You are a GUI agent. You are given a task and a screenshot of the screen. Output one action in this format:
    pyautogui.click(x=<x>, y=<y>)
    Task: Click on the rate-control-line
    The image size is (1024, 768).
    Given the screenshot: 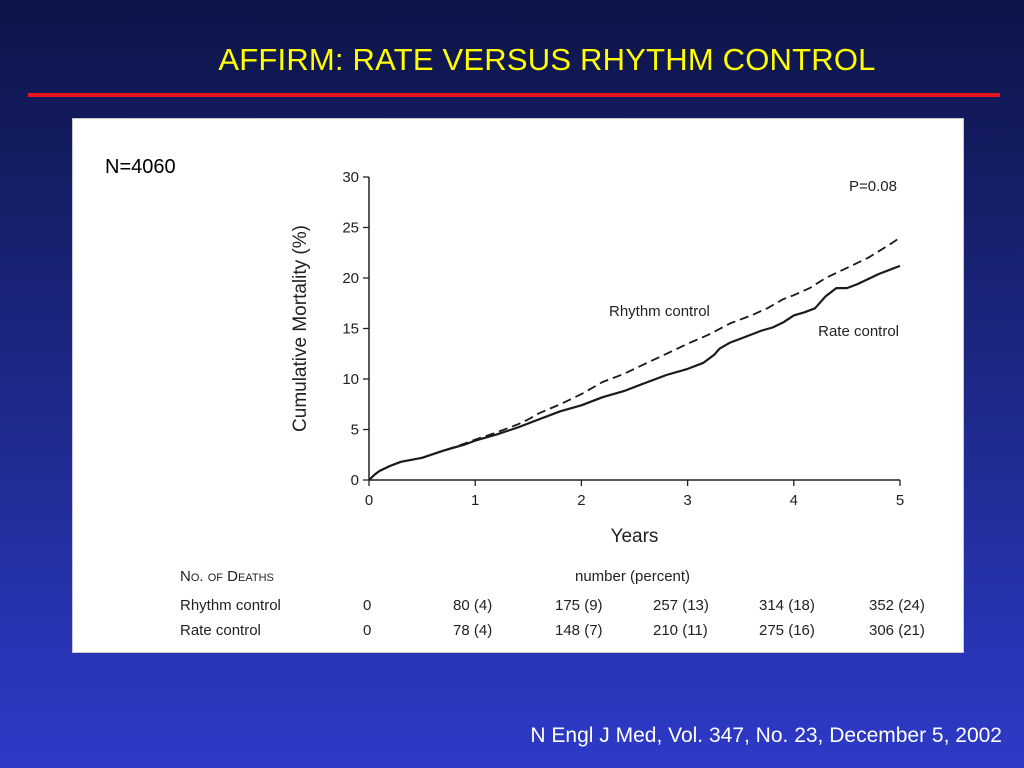 What is the action you would take?
    pyautogui.click(x=634, y=372)
    